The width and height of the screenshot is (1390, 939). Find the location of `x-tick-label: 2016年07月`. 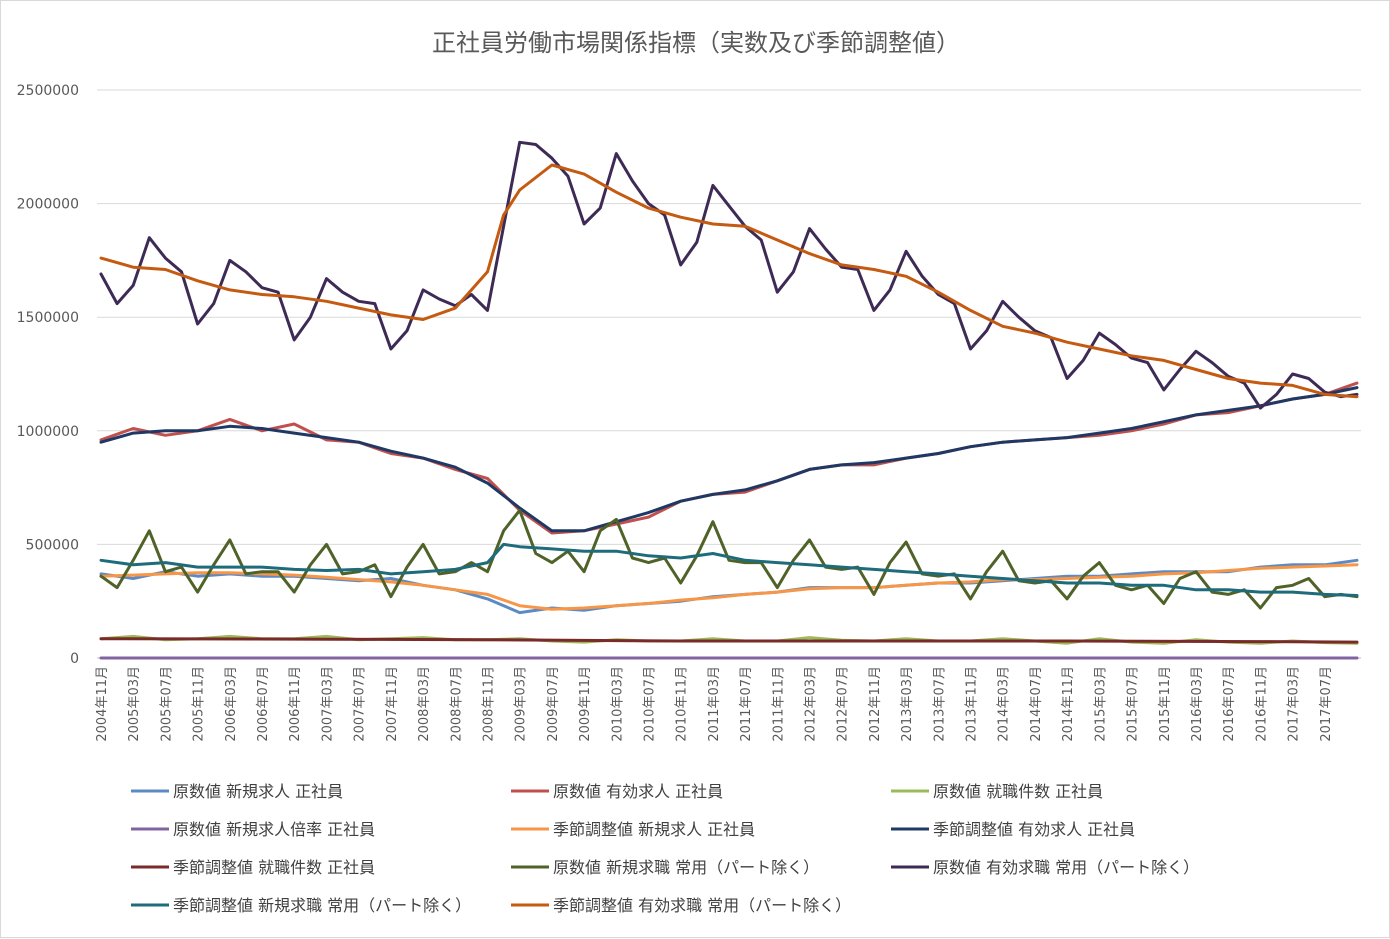

x-tick-label: 2016年07月 is located at coordinates (1229, 704).